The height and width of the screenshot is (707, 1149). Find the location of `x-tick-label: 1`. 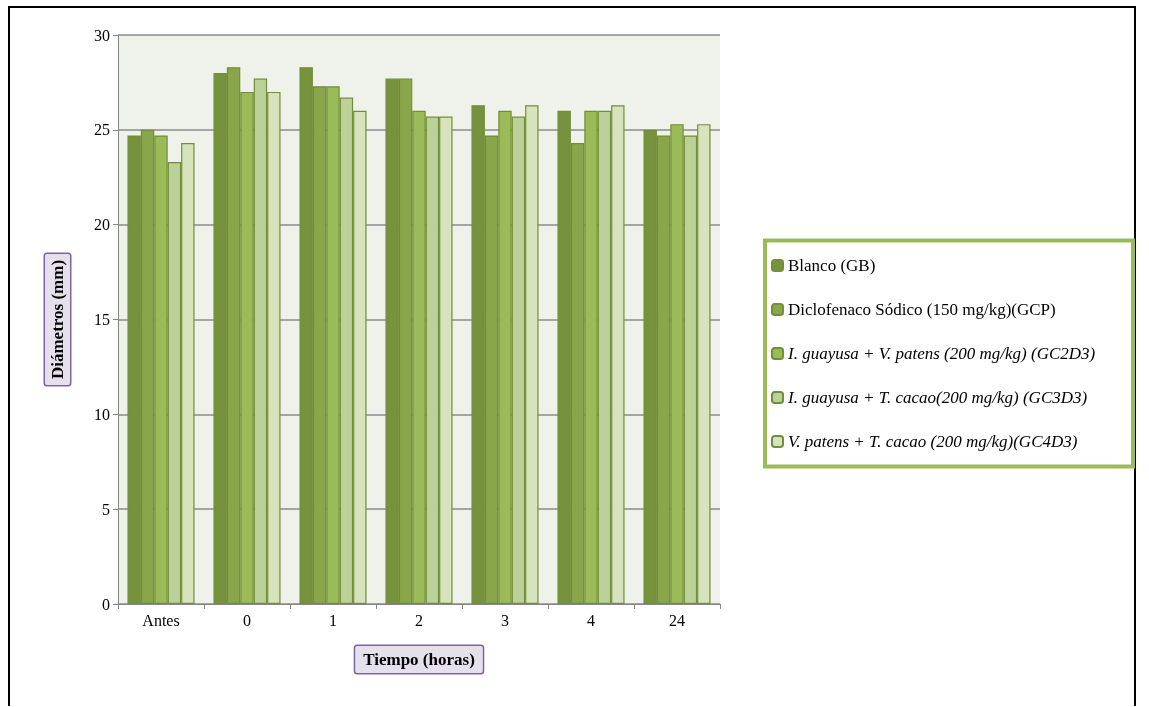

x-tick-label: 1 is located at coordinates (333, 620).